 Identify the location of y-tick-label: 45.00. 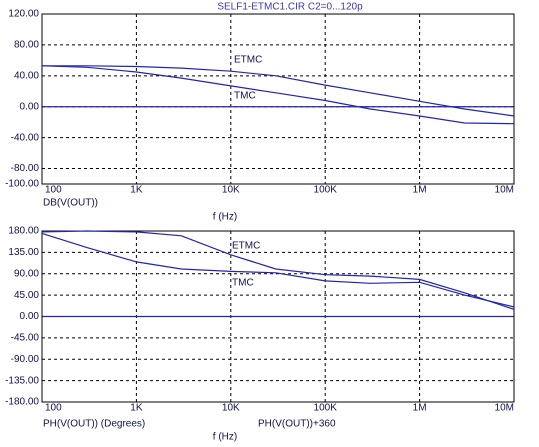
(26, 295).